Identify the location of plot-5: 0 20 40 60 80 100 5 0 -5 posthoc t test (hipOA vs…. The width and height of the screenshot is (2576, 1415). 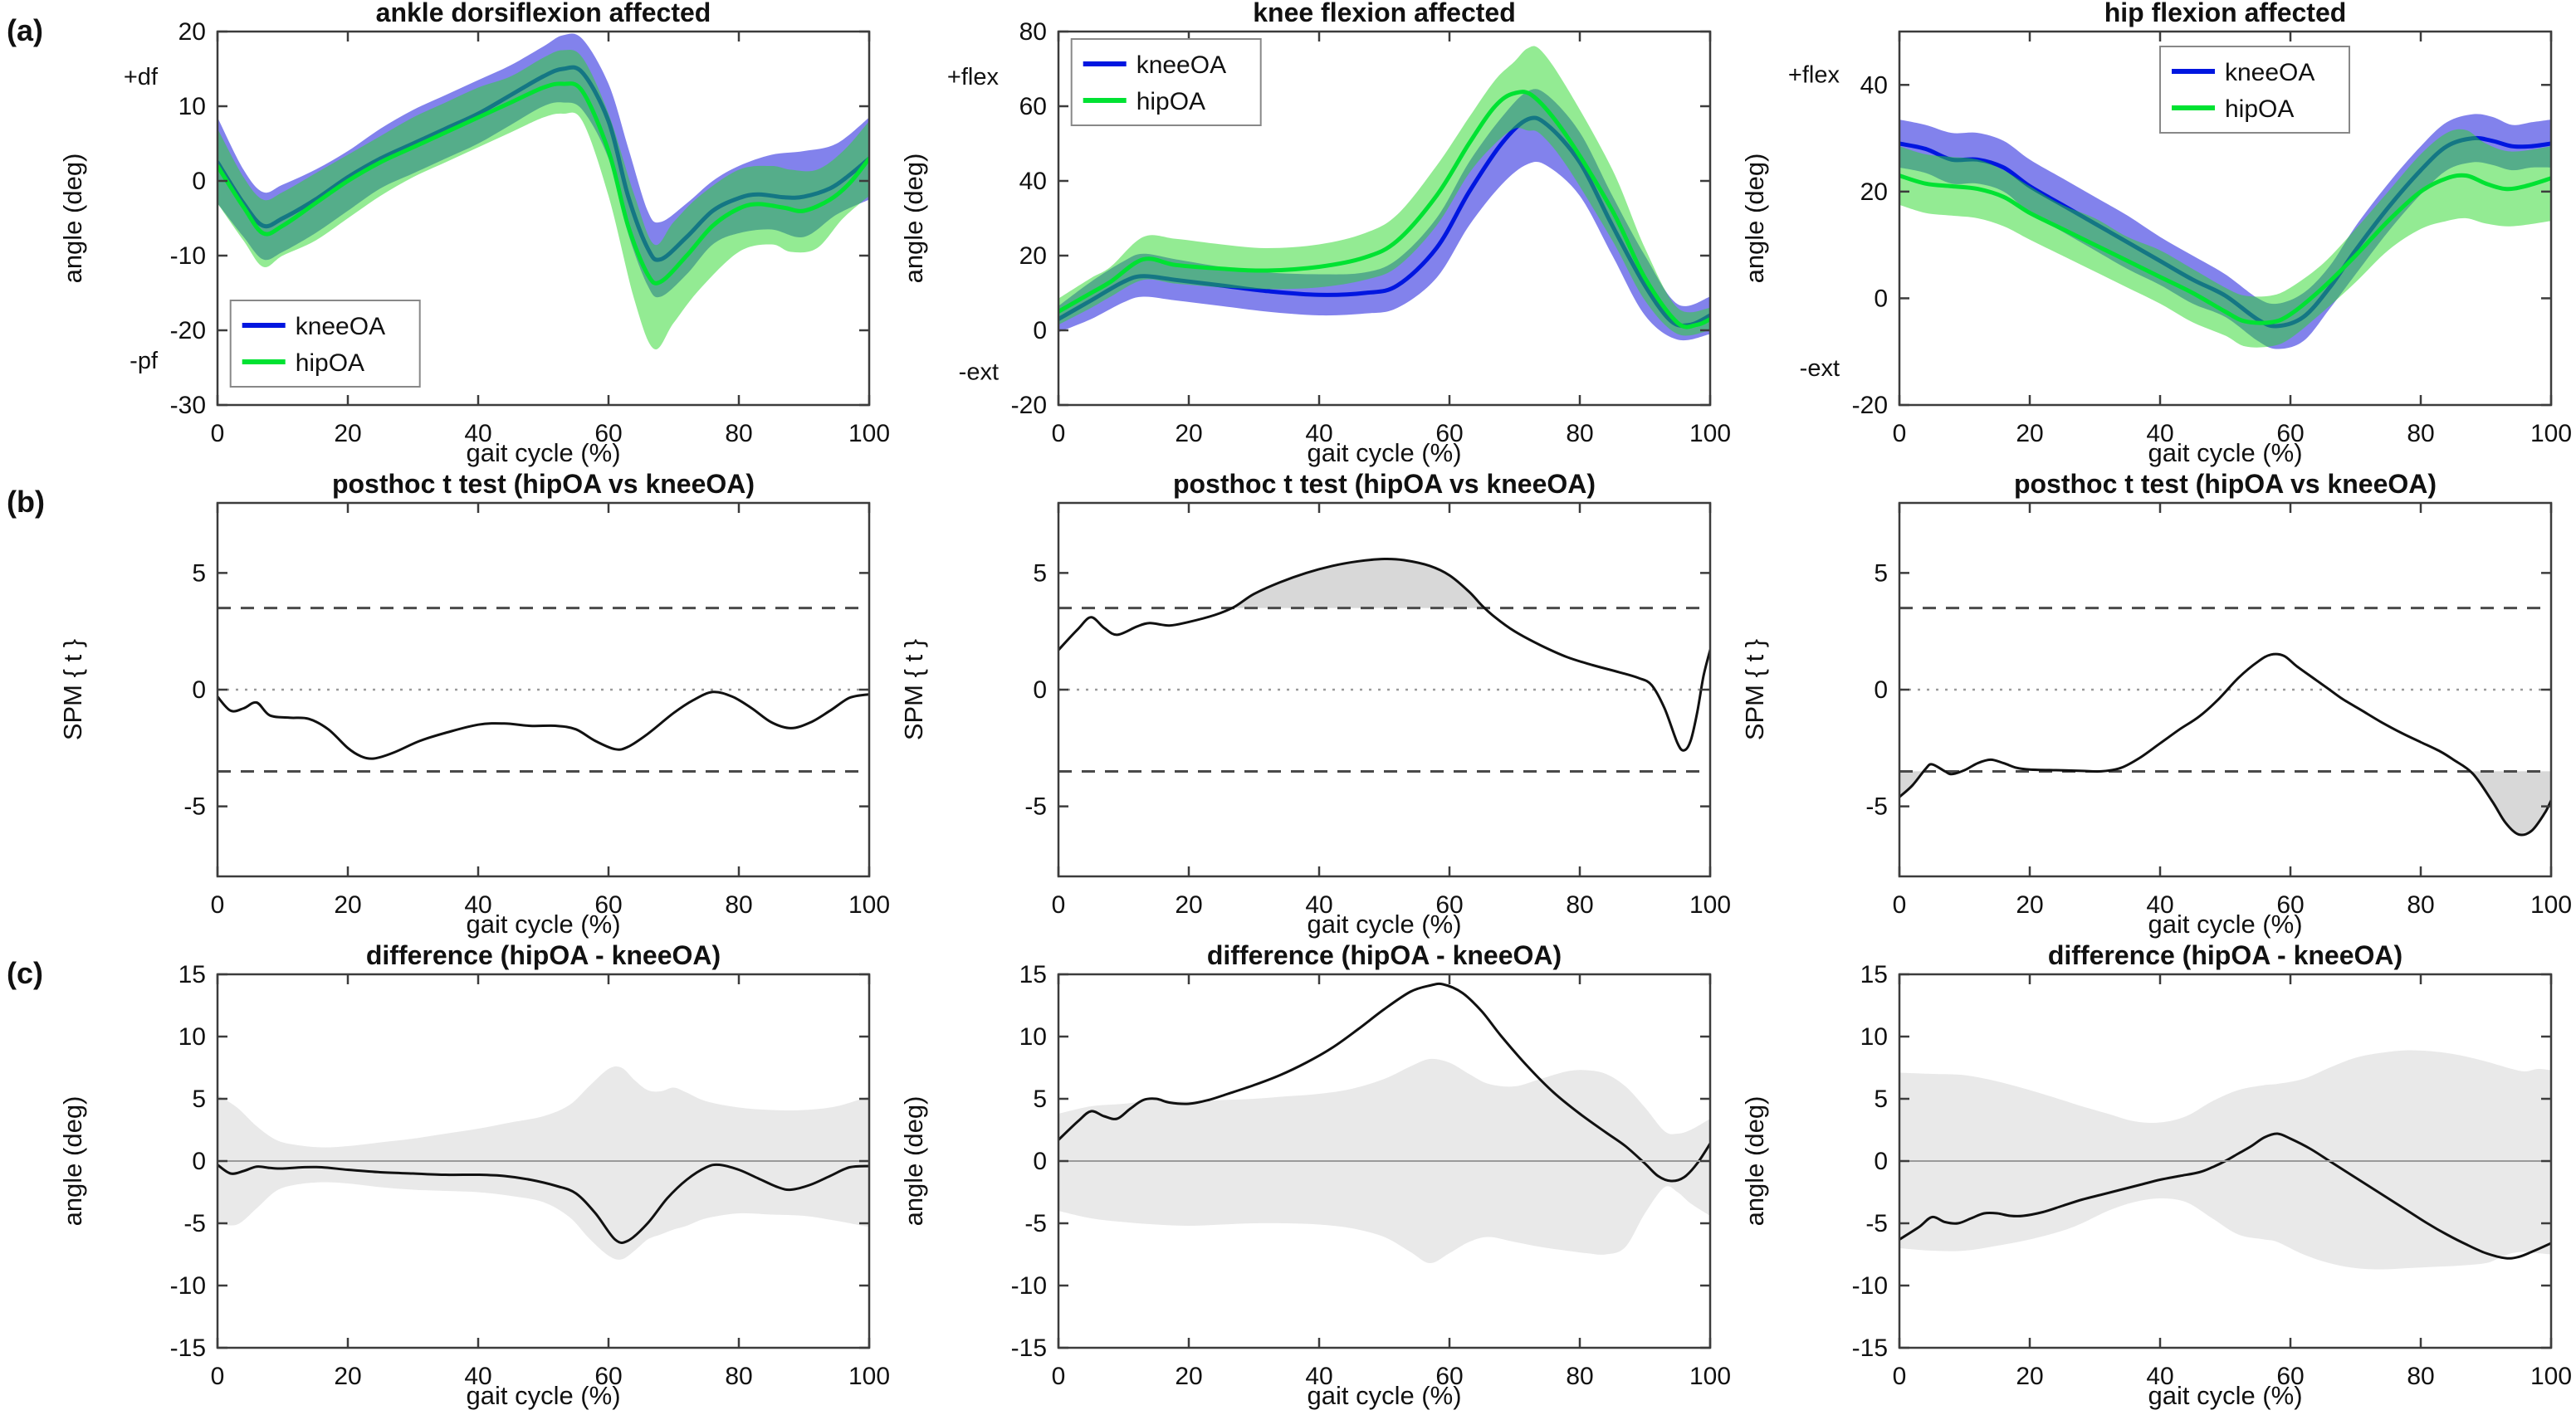
(2156, 705).